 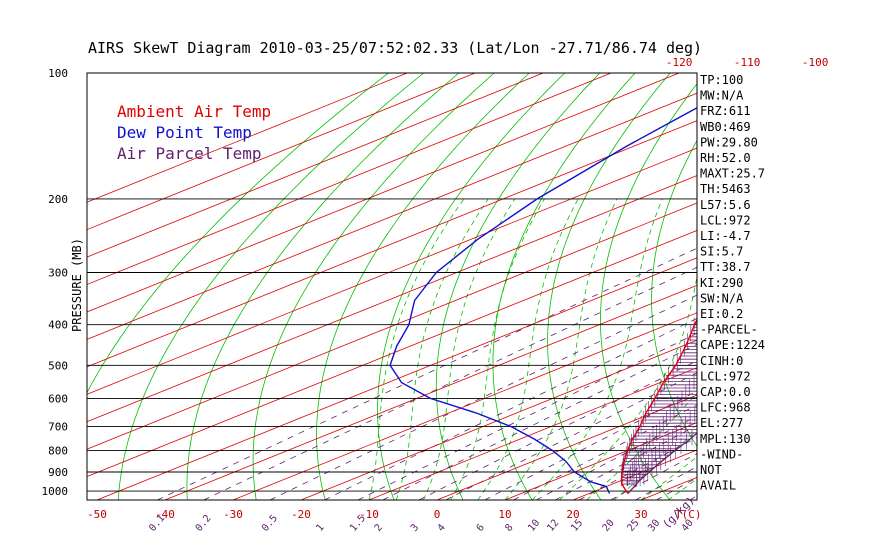 I want to click on top-temp-tick-labels: -120-110-100-90-80-70-60-50-40, so click(x=747, y=62).